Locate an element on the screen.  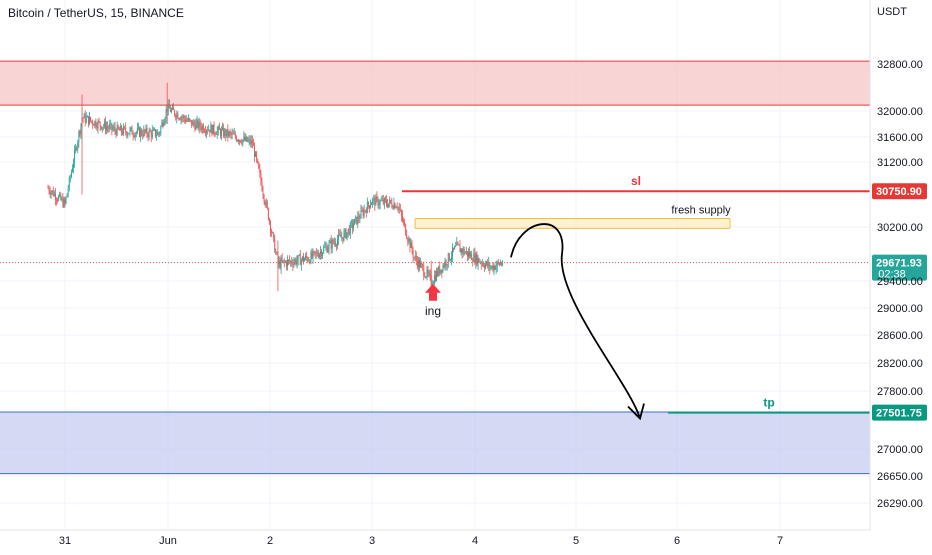
y-tick-label: 26290.00 is located at coordinates (900, 504).